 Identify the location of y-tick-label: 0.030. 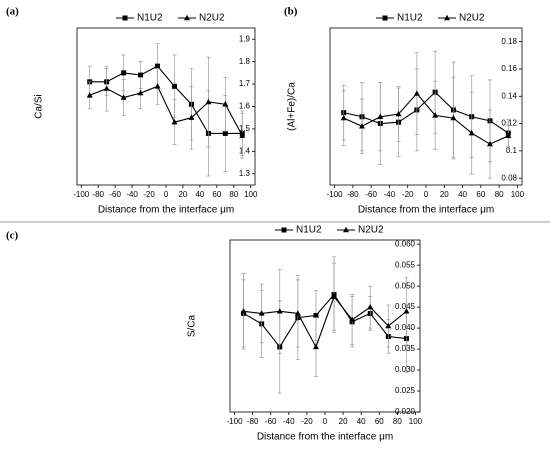
(405, 369).